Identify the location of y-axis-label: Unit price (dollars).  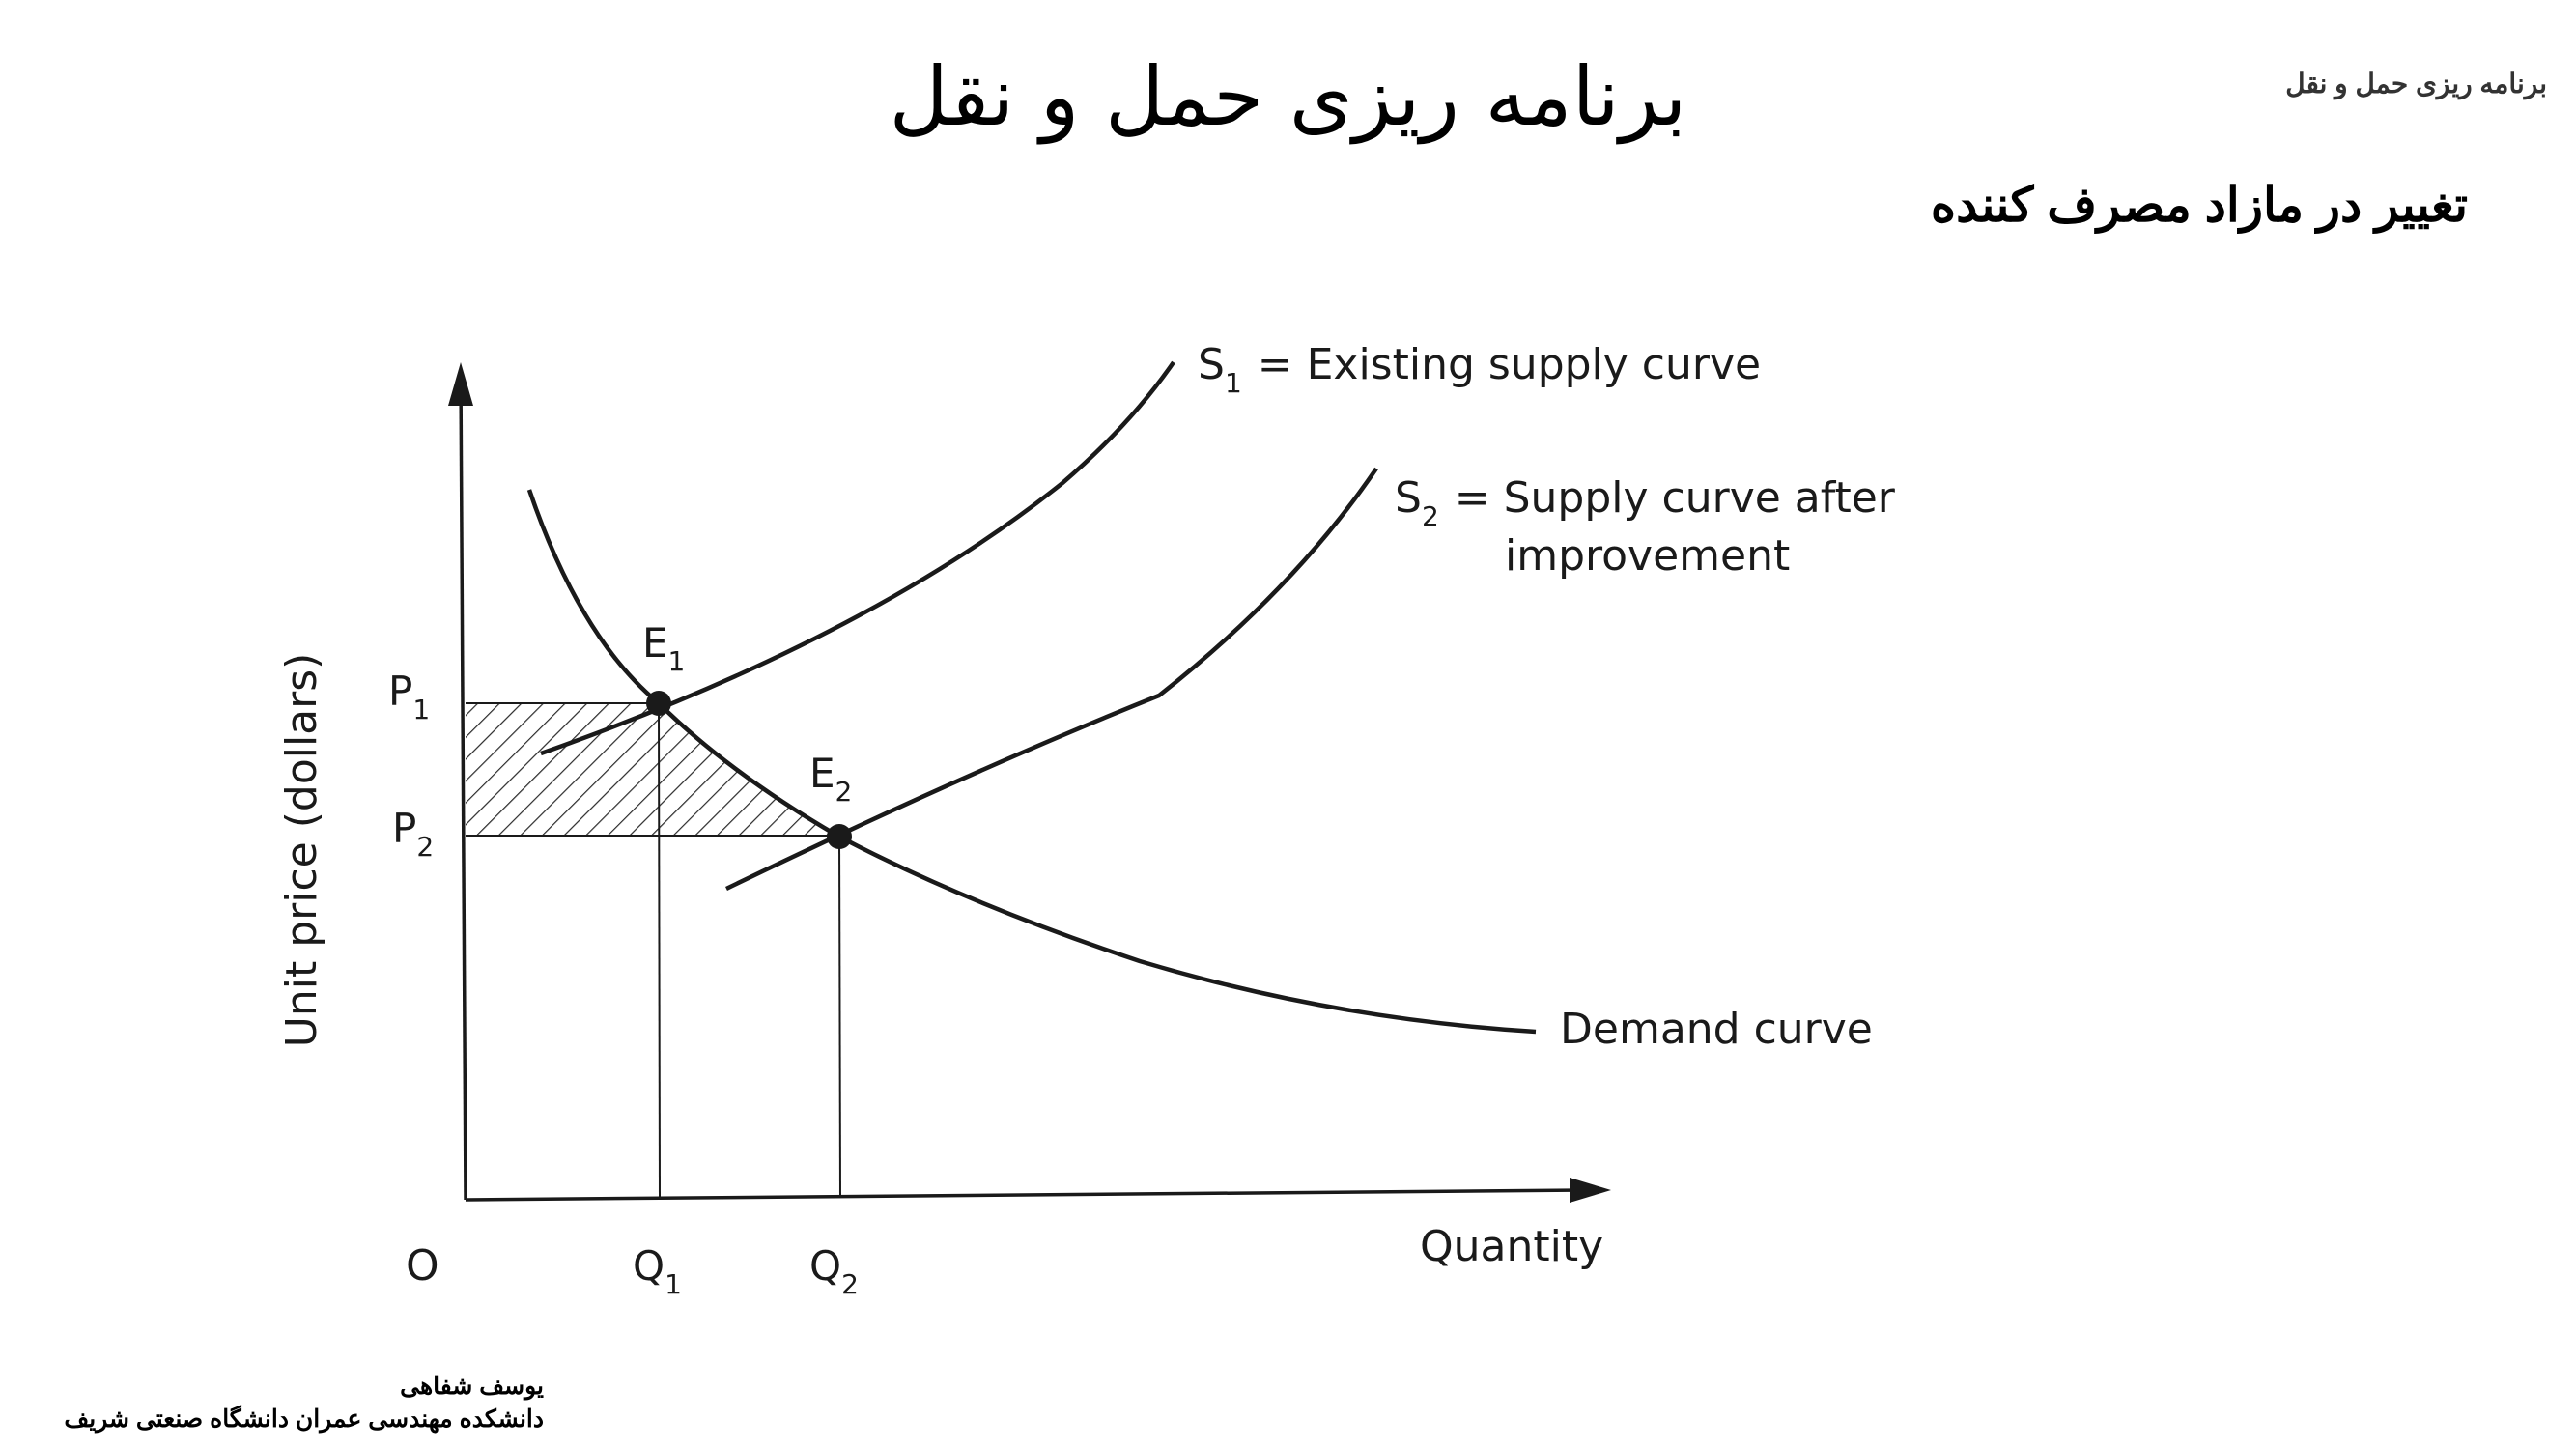
(301, 850).